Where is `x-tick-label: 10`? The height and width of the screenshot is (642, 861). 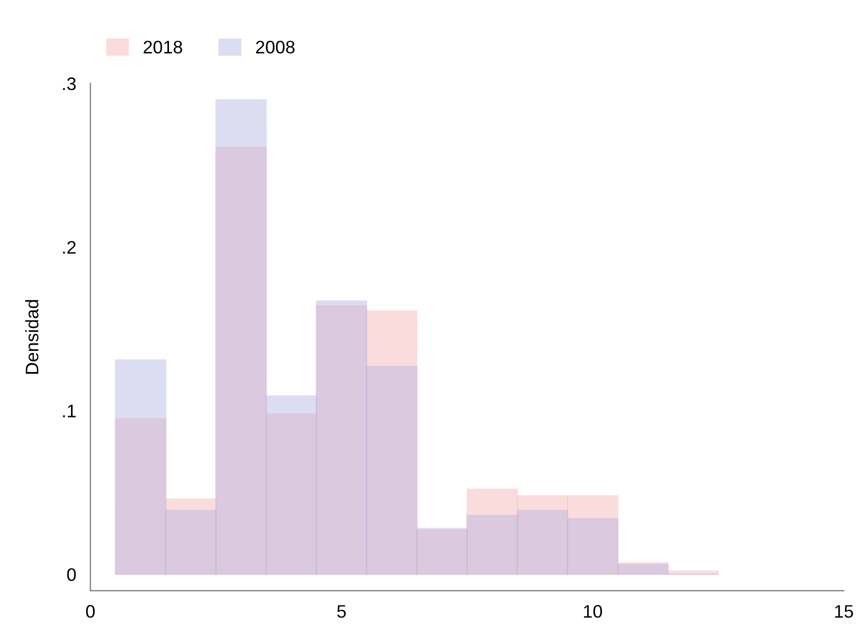
x-tick-label: 10 is located at coordinates (593, 611).